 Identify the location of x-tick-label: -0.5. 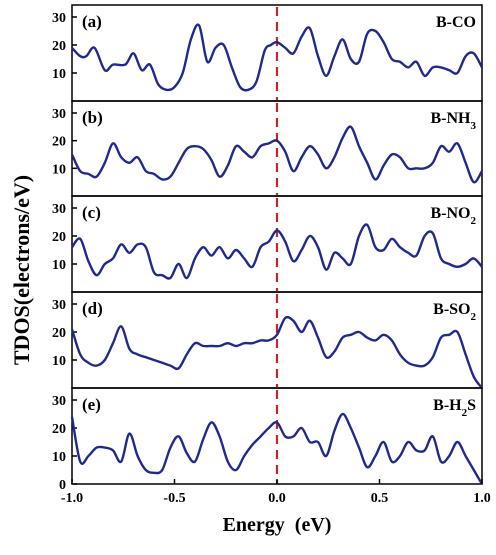
(174, 498).